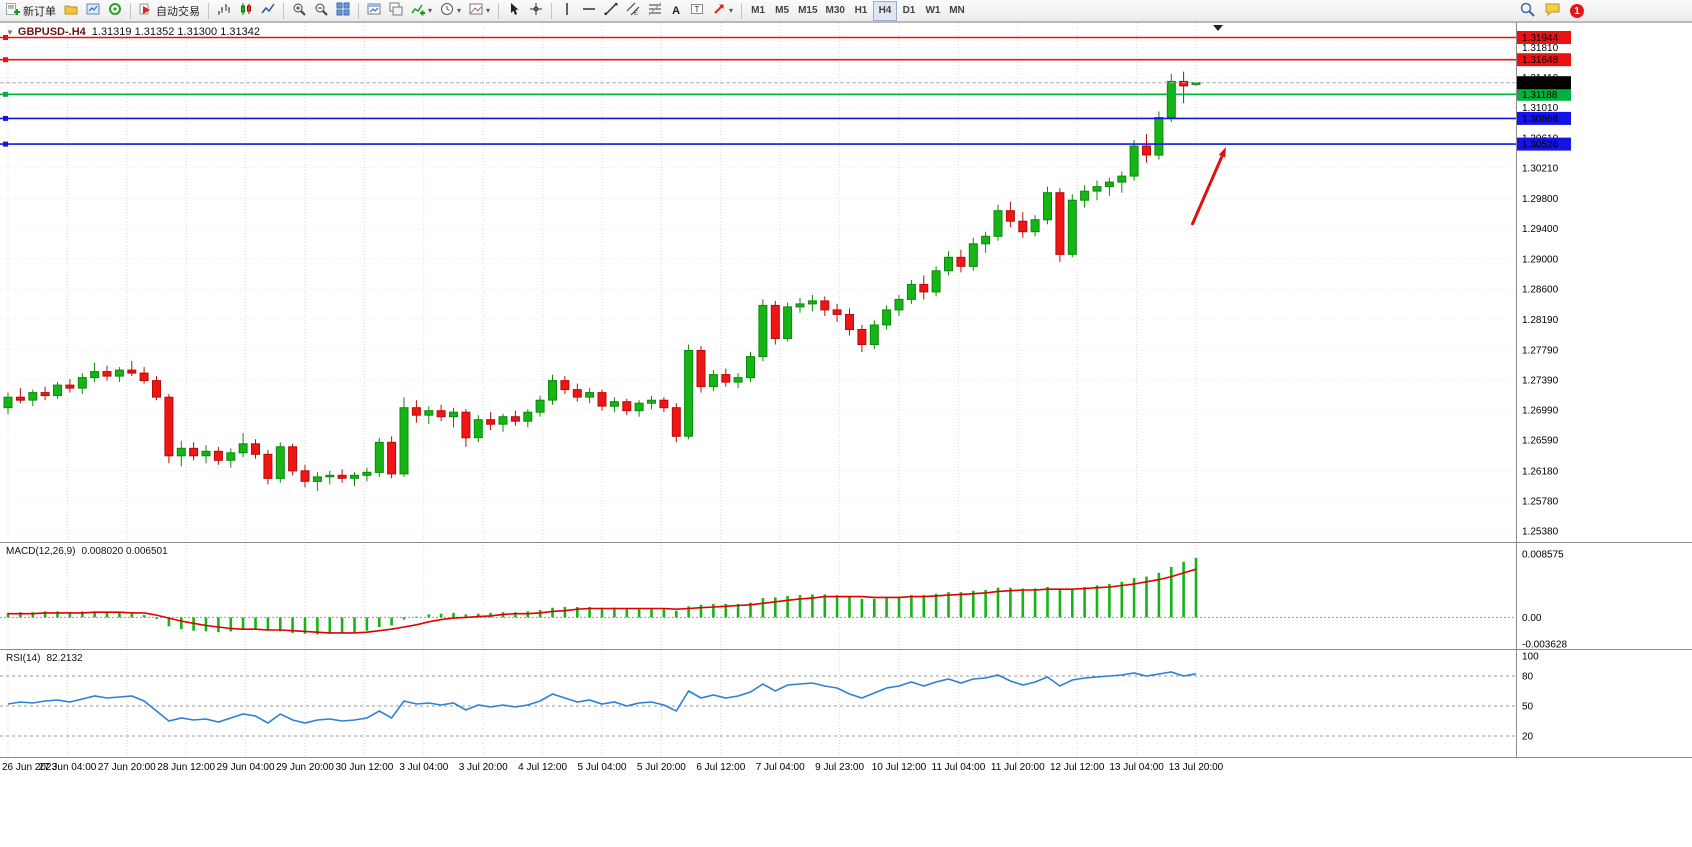 This screenshot has width=1692, height=847. Describe the element at coordinates (268, 11) in the screenshot. I see `line-chart-mode-button` at that location.